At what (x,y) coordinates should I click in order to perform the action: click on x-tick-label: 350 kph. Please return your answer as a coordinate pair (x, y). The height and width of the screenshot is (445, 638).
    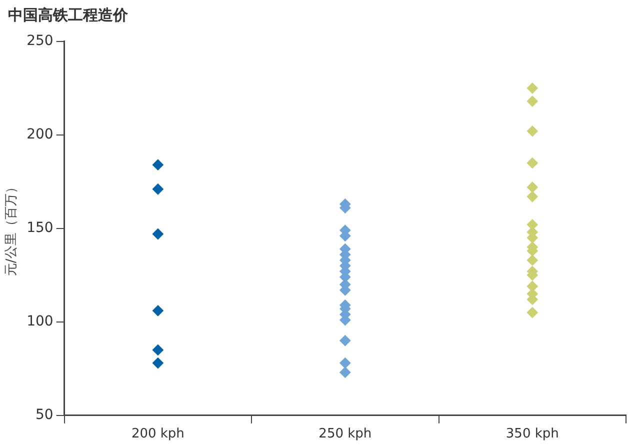
    Looking at the image, I should click on (532, 434).